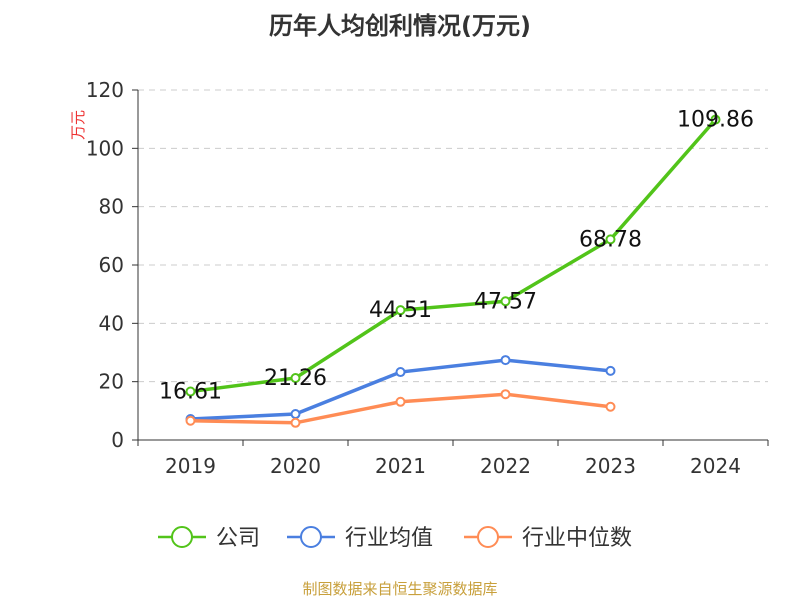 Image resolution: width=800 pixels, height=600 pixels. Describe the element at coordinates (505, 466) in the screenshot. I see `x-tick-label: 2022` at that location.